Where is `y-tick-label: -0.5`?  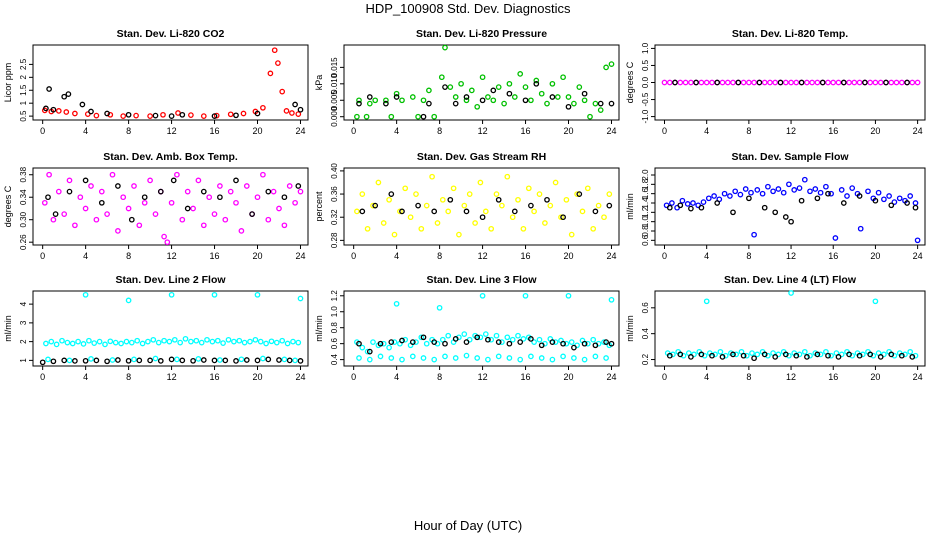
y-tick-label: -0.5 is located at coordinates (645, 99).